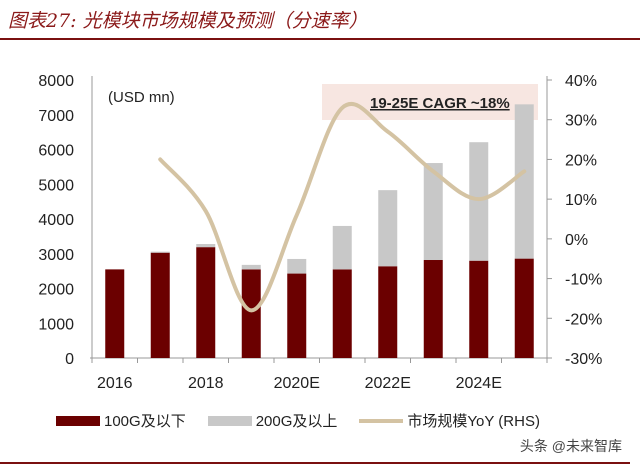 This screenshot has height=467, width=640. I want to click on cagr-annotation: 19-25E CAGR ~18%, so click(440, 103).